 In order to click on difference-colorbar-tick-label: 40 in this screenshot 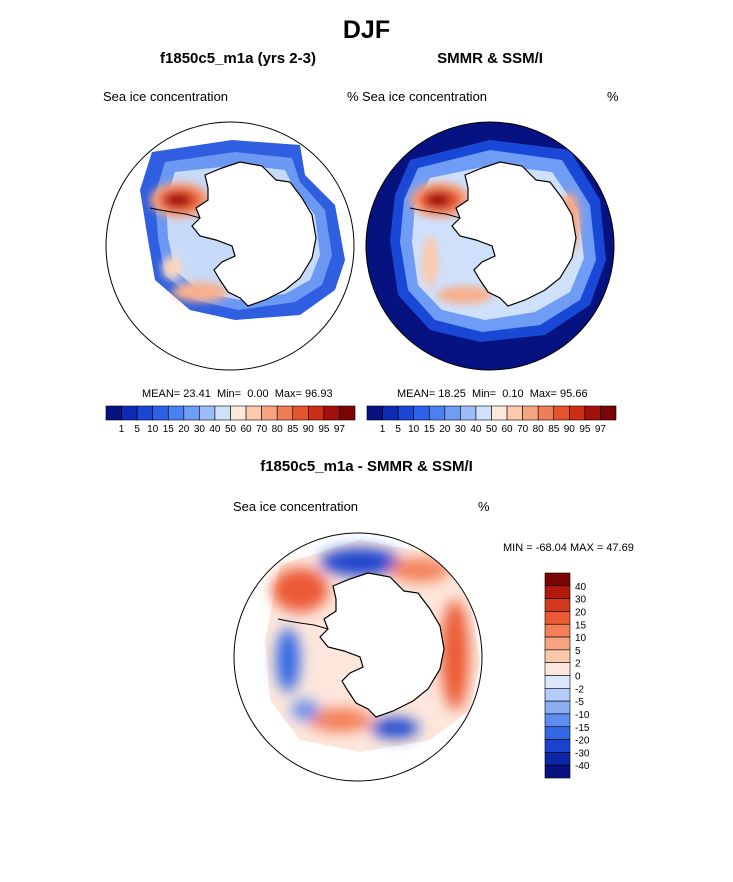, I will do `click(581, 587)`.